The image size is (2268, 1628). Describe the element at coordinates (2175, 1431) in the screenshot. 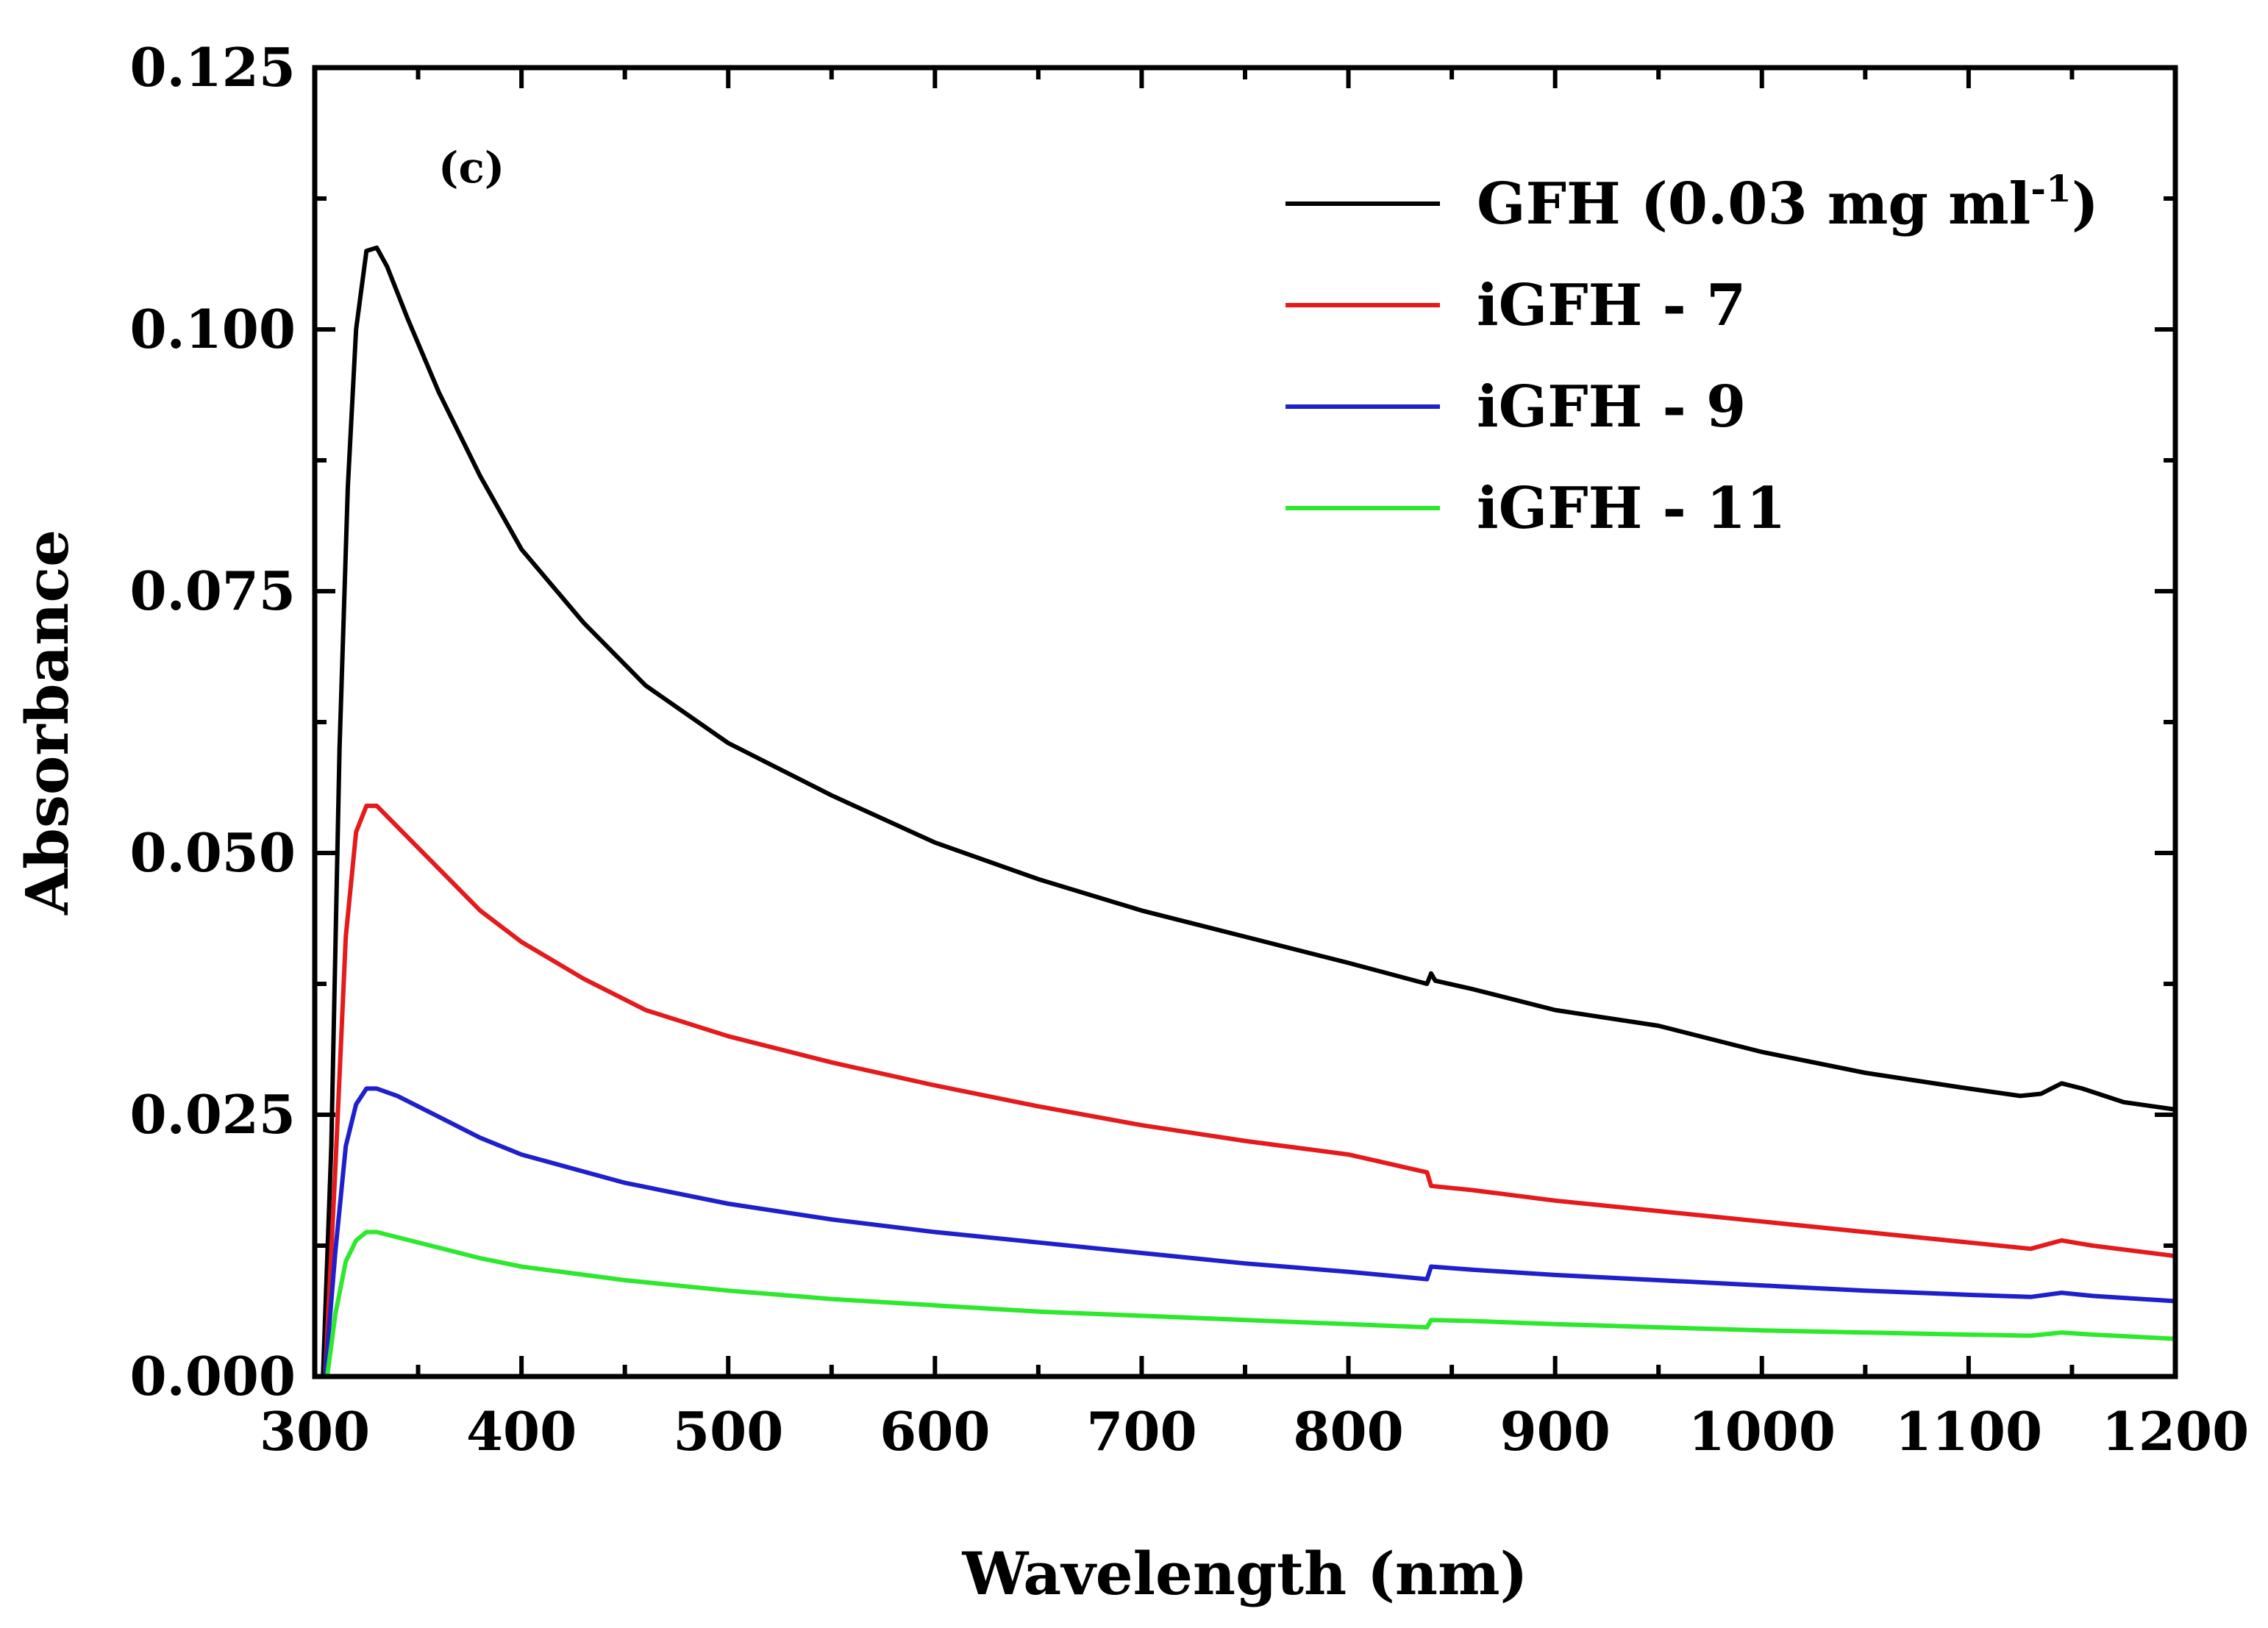

I see `x-tick-label: 1200` at that location.